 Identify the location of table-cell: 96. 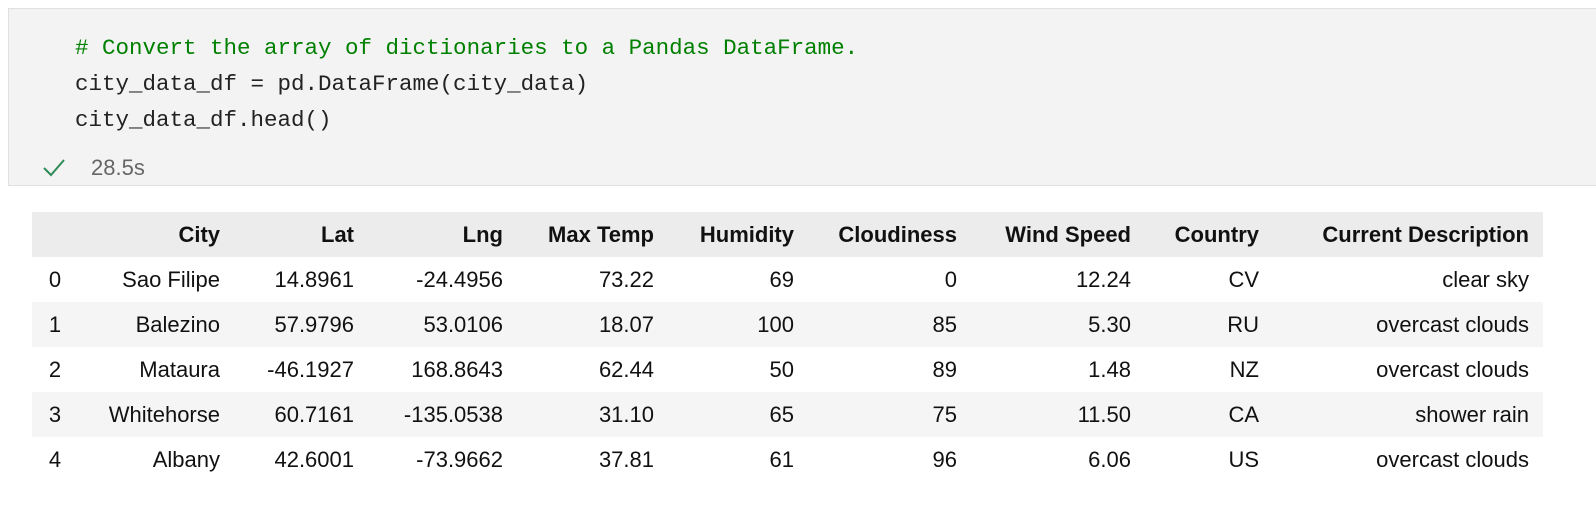
(944, 459).